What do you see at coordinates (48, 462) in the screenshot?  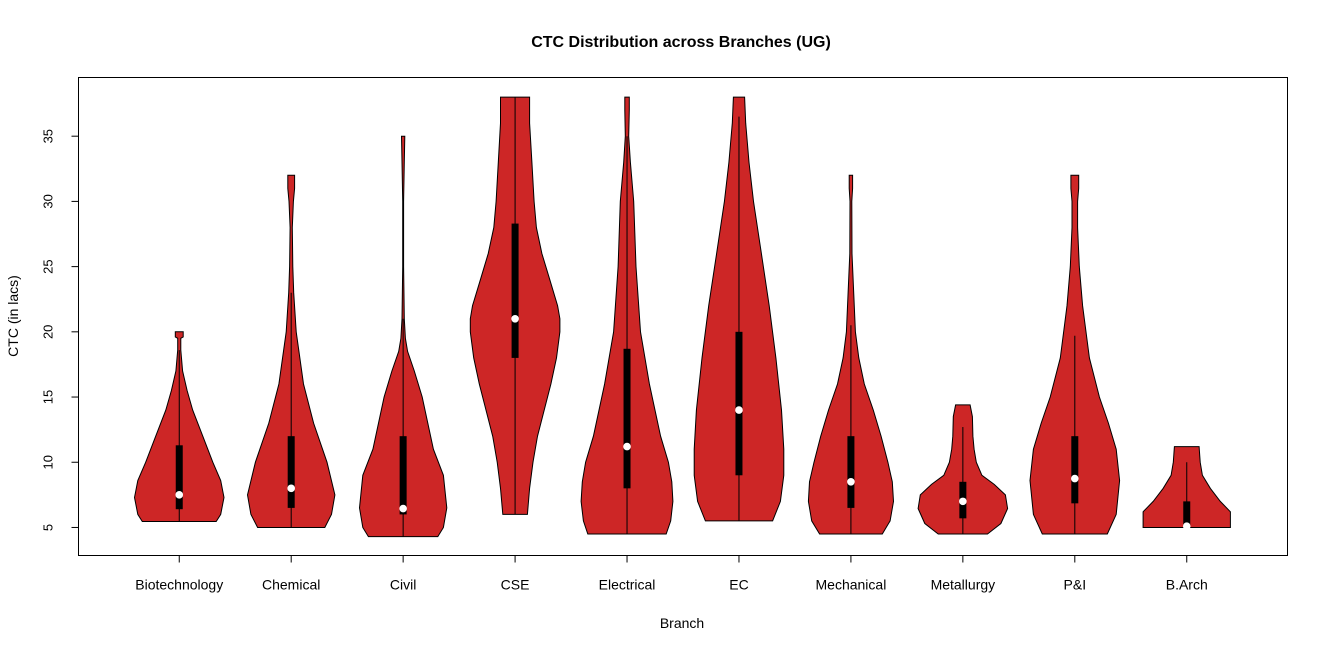 I see `y-tick-label: 10` at bounding box center [48, 462].